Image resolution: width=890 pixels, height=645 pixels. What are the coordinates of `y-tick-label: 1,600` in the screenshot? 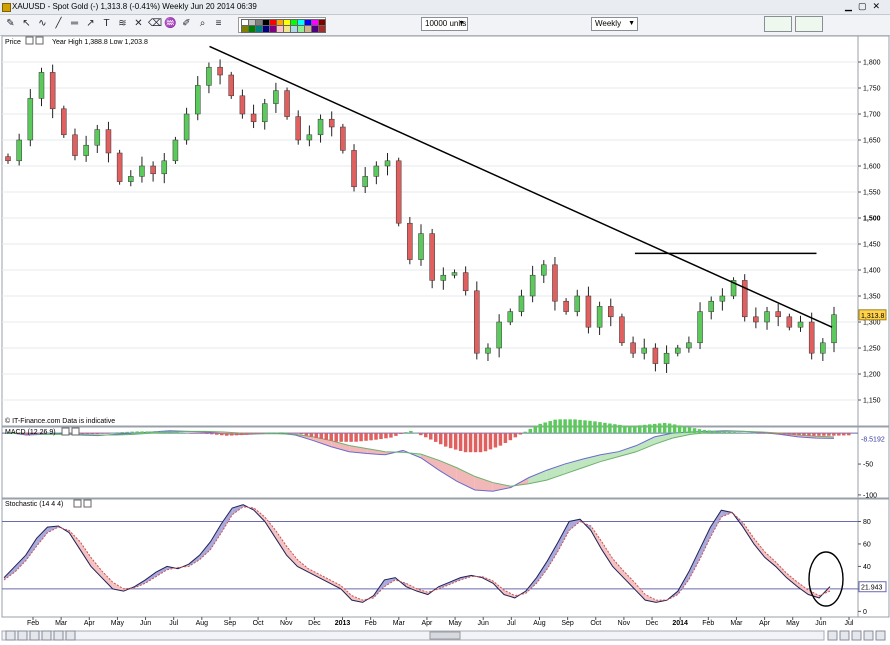 It's located at (872, 167).